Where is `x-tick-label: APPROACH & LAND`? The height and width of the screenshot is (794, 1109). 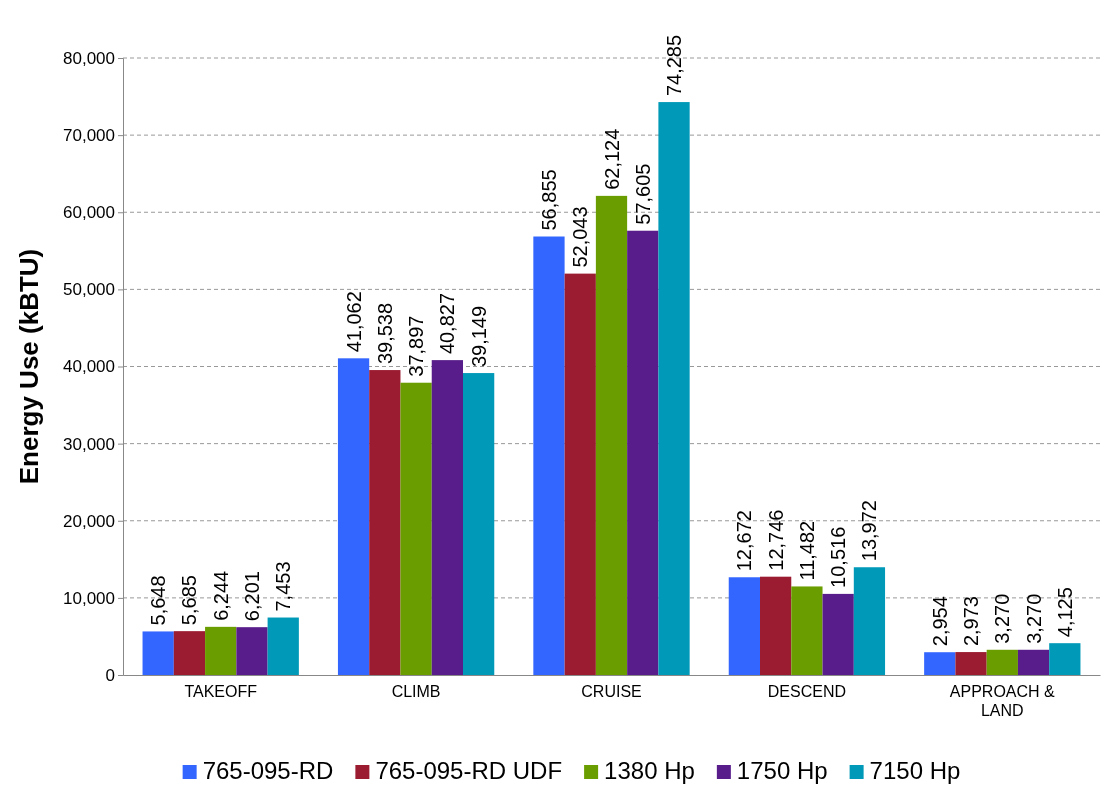
x-tick-label: APPROACH & LAND is located at coordinates (1002, 701).